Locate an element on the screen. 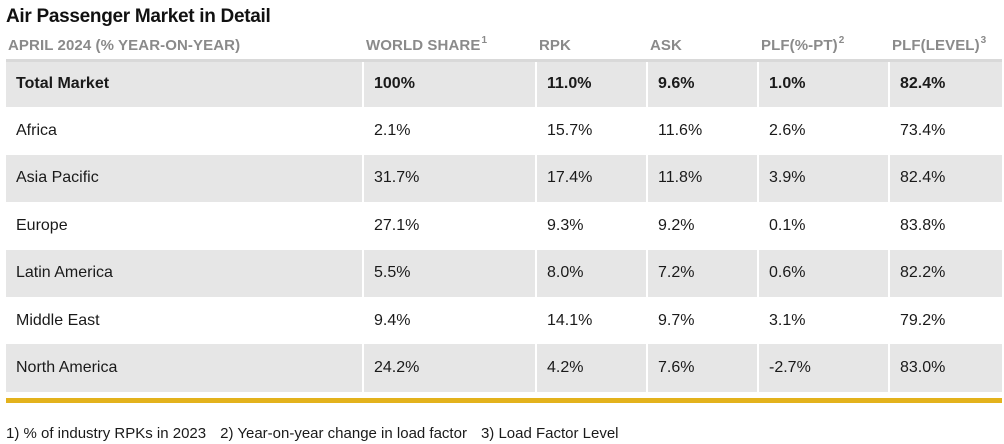  header-plf-level: PLF(LEVEL) 3 is located at coordinates (945, 45).